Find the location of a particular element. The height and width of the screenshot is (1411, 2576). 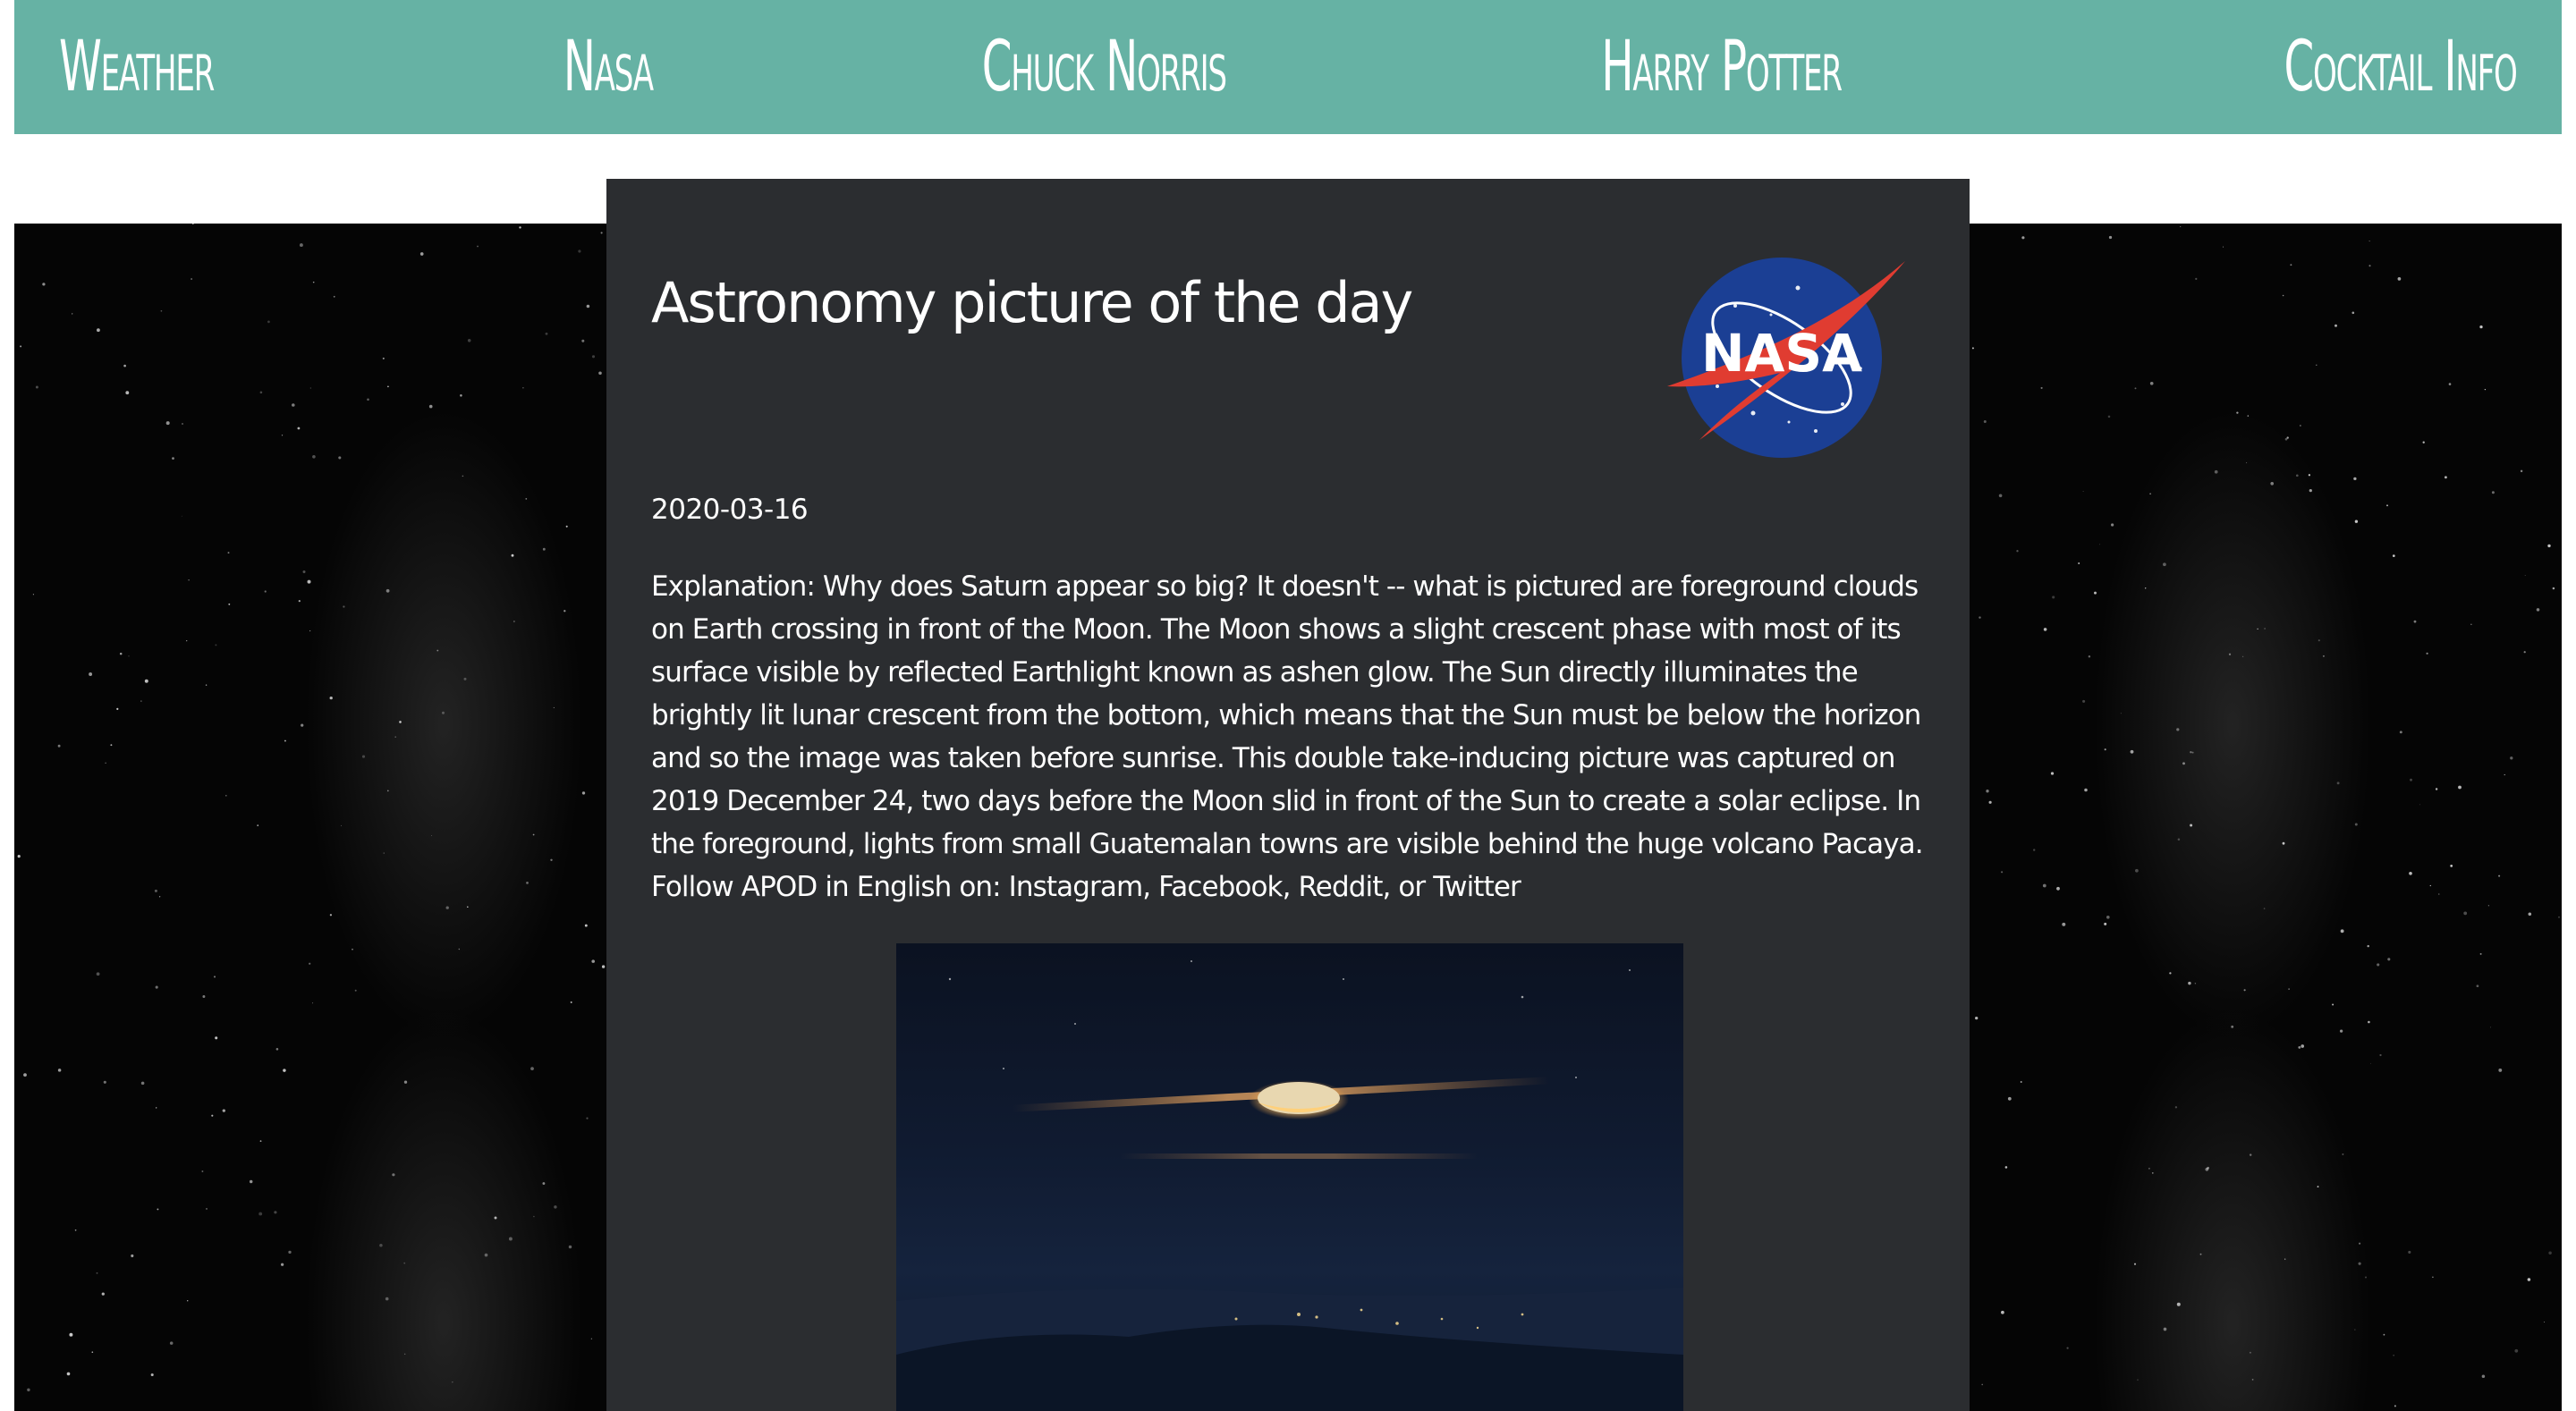

apod-image is located at coordinates (1289, 1177).